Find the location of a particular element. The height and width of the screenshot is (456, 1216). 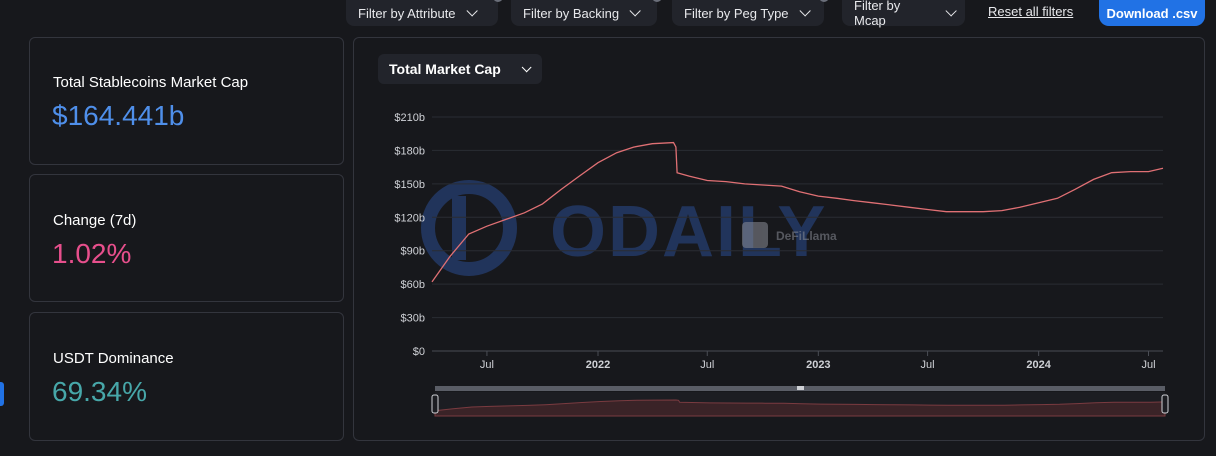

stat-label: USDT Dominance is located at coordinates (113, 358).